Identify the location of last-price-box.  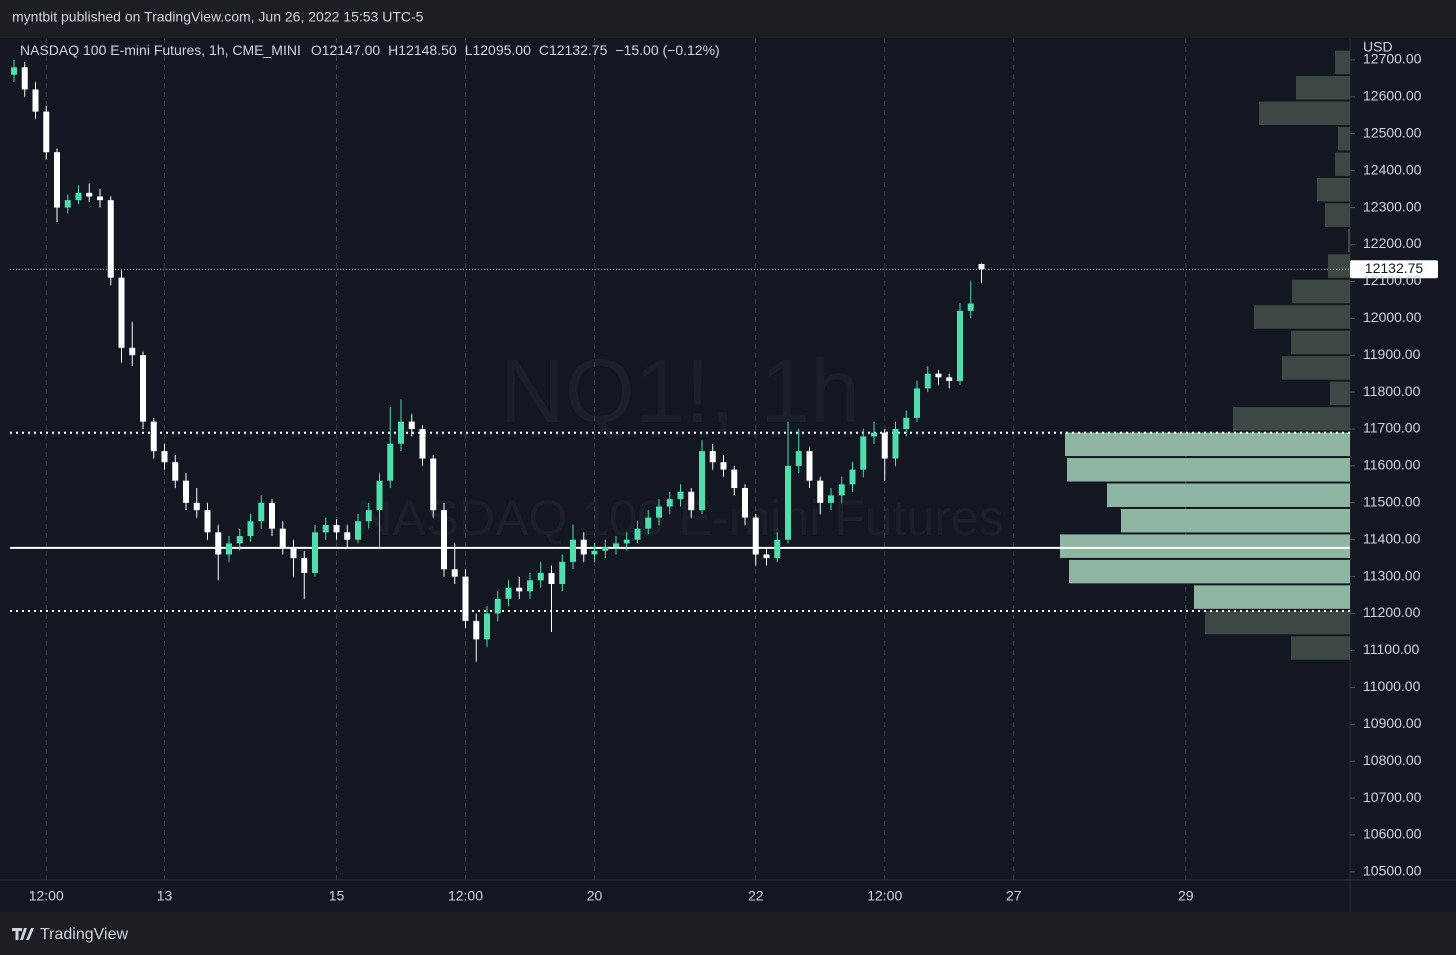
(1394, 269).